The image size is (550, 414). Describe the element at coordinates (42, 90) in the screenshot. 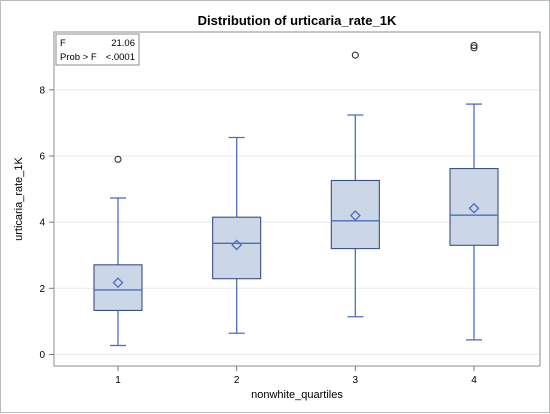

I see `y-tick-label: 8` at that location.